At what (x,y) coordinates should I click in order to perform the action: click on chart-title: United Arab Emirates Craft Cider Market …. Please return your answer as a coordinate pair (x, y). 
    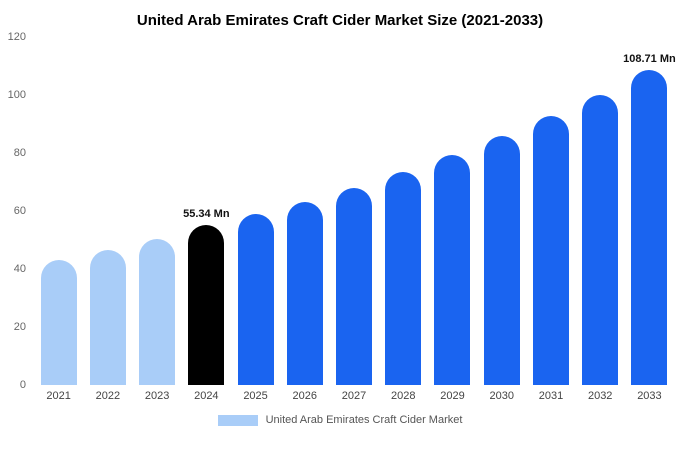
    Looking at the image, I should click on (340, 20).